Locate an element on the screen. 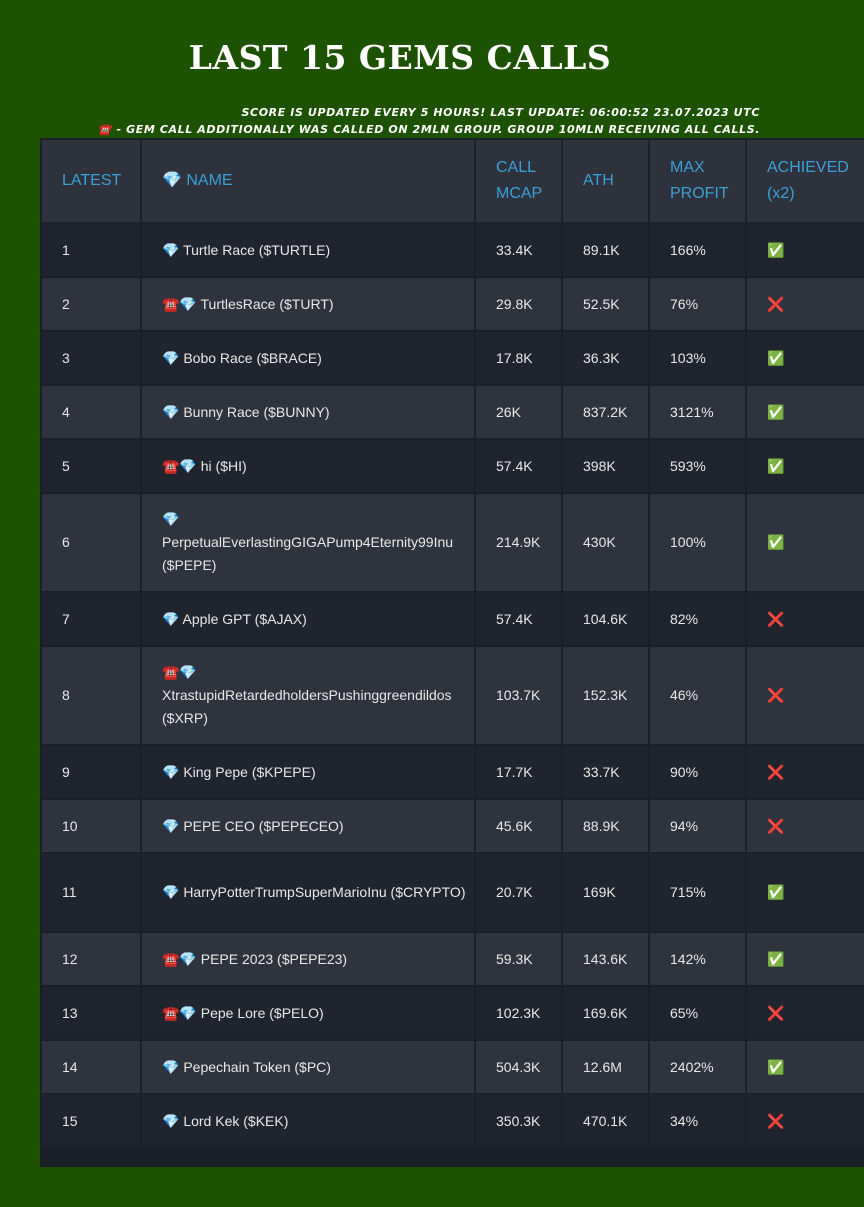 The width and height of the screenshot is (864, 1207). column-header-max-profit: MAX PROFIT is located at coordinates (697, 181).